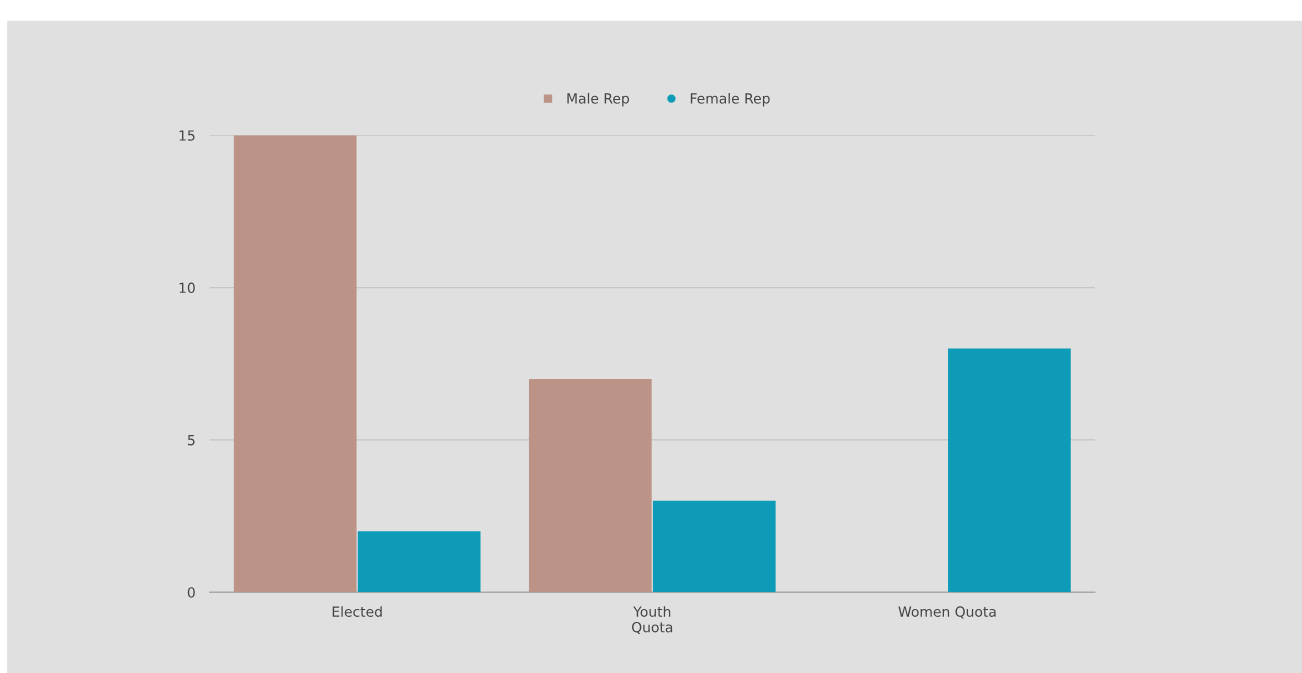 Image resolution: width=1302 pixels, height=673 pixels. Describe the element at coordinates (357, 611) in the screenshot. I see `x-tick-label: Elected` at that location.